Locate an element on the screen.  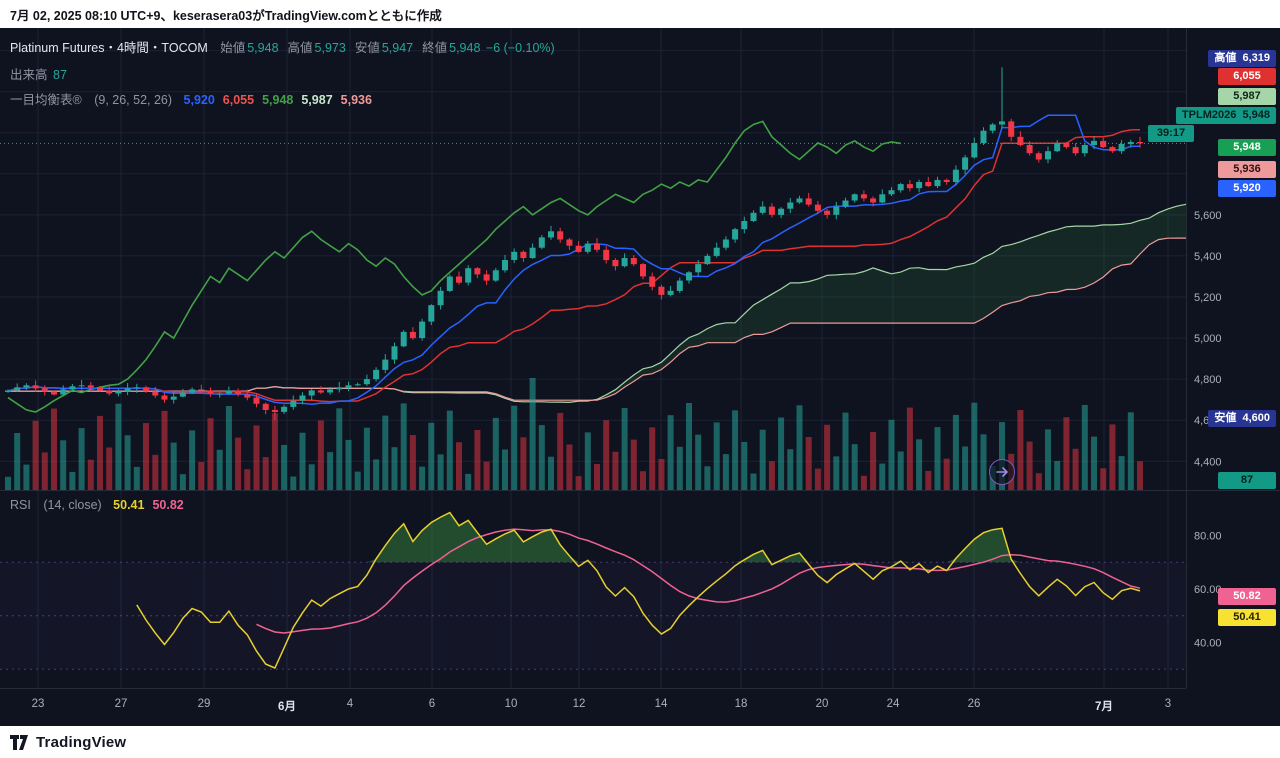
time-axis-label: 27 is located at coordinates (121, 704).